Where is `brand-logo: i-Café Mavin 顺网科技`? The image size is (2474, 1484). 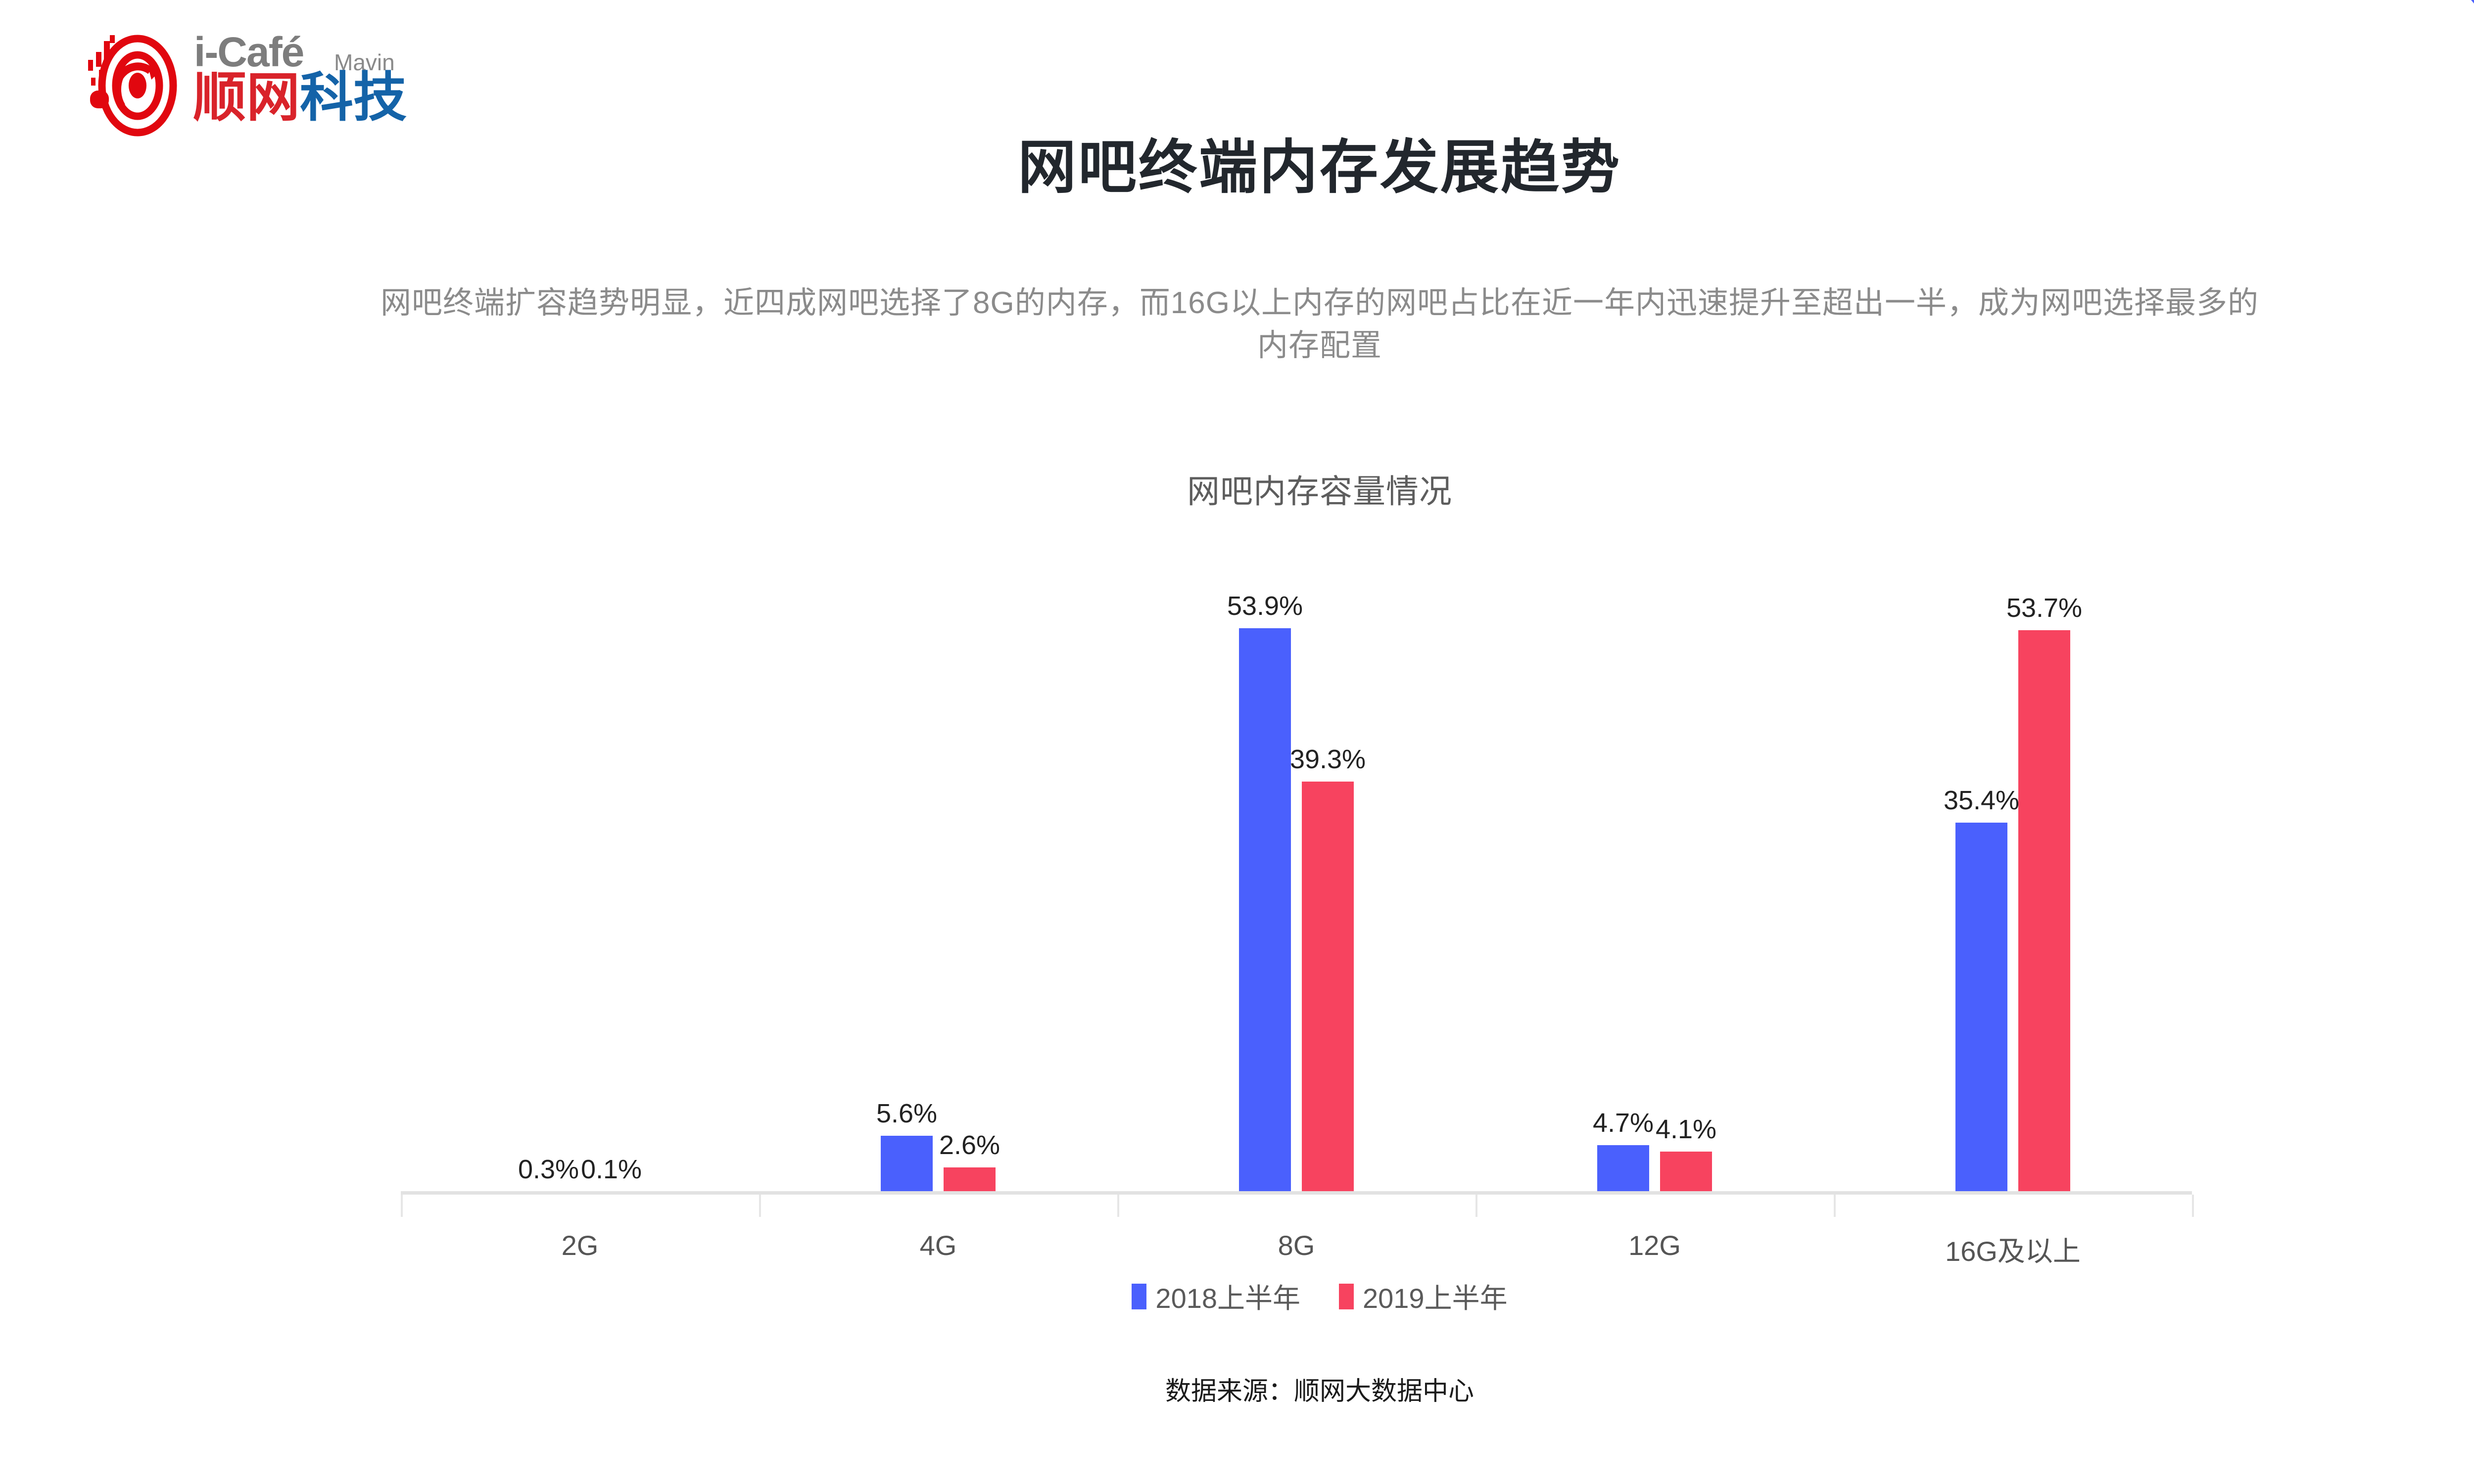
brand-logo: i-Café Mavin 顺网科技 is located at coordinates (252, 84).